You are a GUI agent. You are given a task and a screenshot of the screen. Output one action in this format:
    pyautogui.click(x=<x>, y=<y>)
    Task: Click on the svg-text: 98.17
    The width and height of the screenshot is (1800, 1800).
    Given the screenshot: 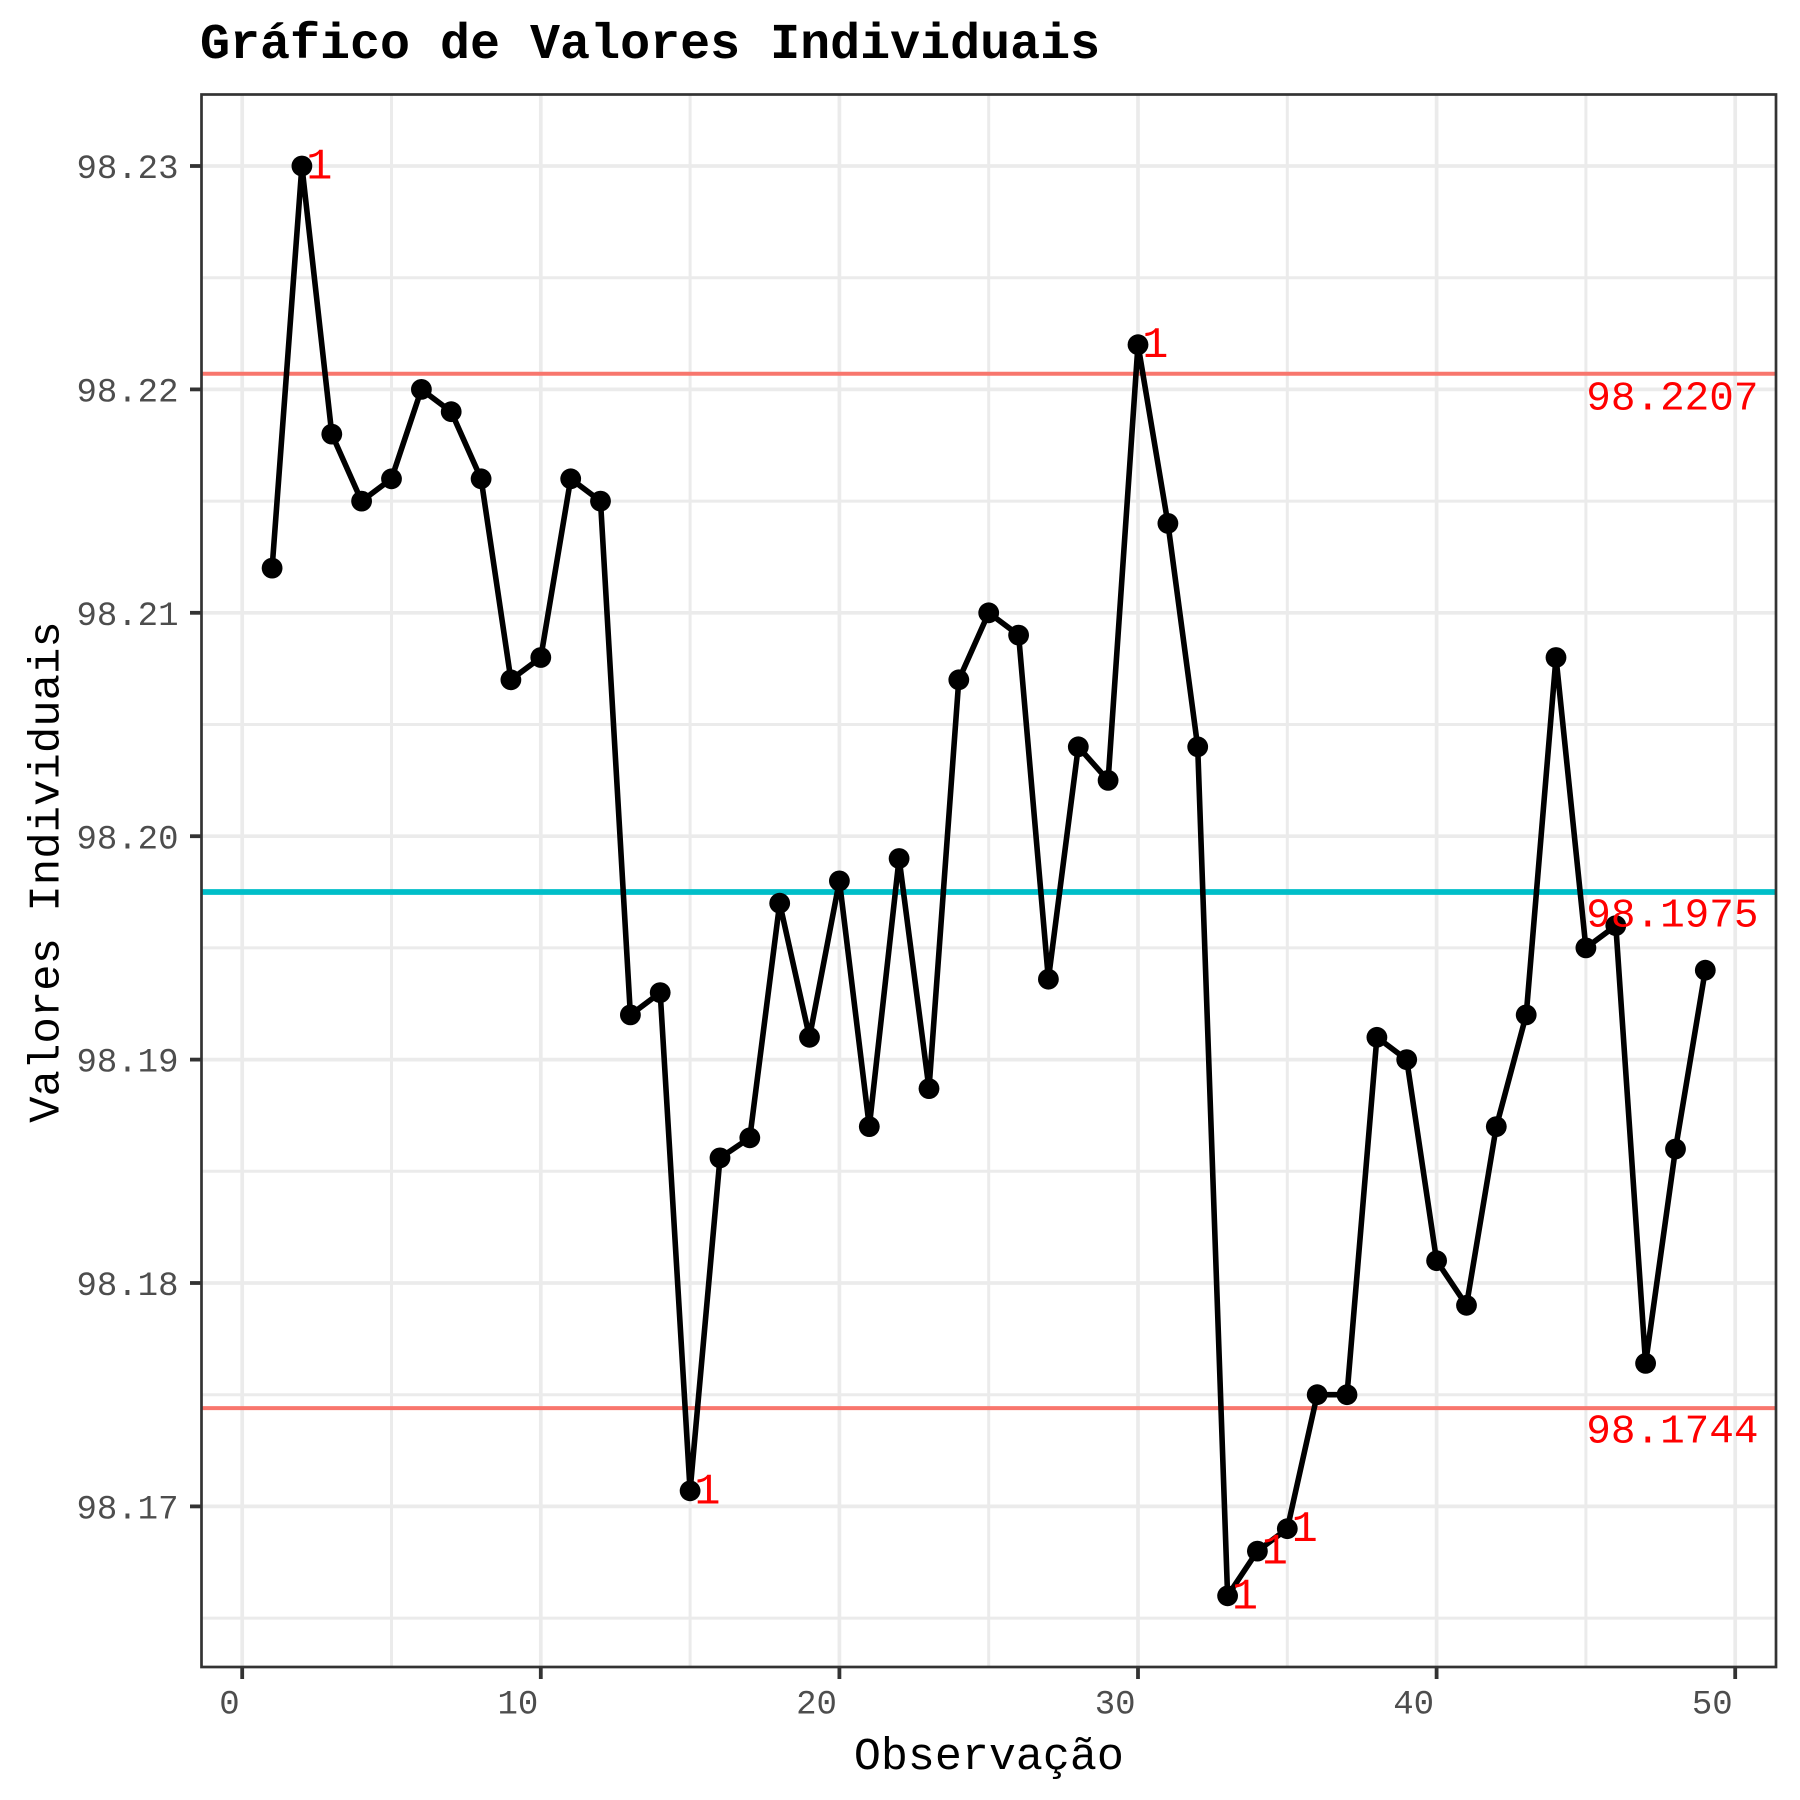 What is the action you would take?
    pyautogui.click(x=127, y=1511)
    